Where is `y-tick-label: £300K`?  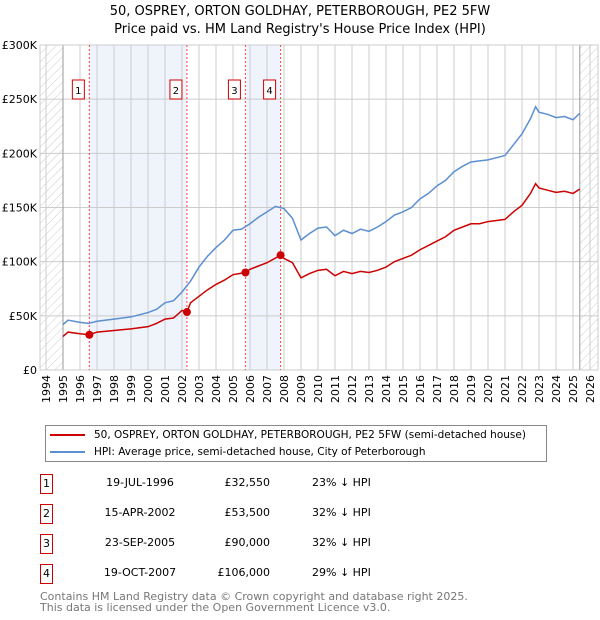
y-tick-label: £300K is located at coordinates (20, 45).